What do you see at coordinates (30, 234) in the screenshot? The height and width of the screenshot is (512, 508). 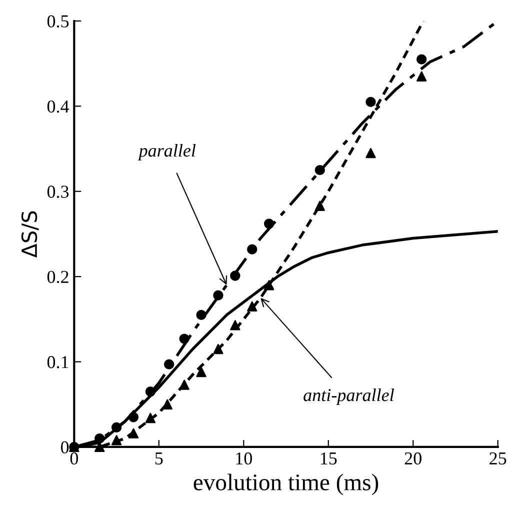 I see `y-axis-title: ΔS/S` at bounding box center [30, 234].